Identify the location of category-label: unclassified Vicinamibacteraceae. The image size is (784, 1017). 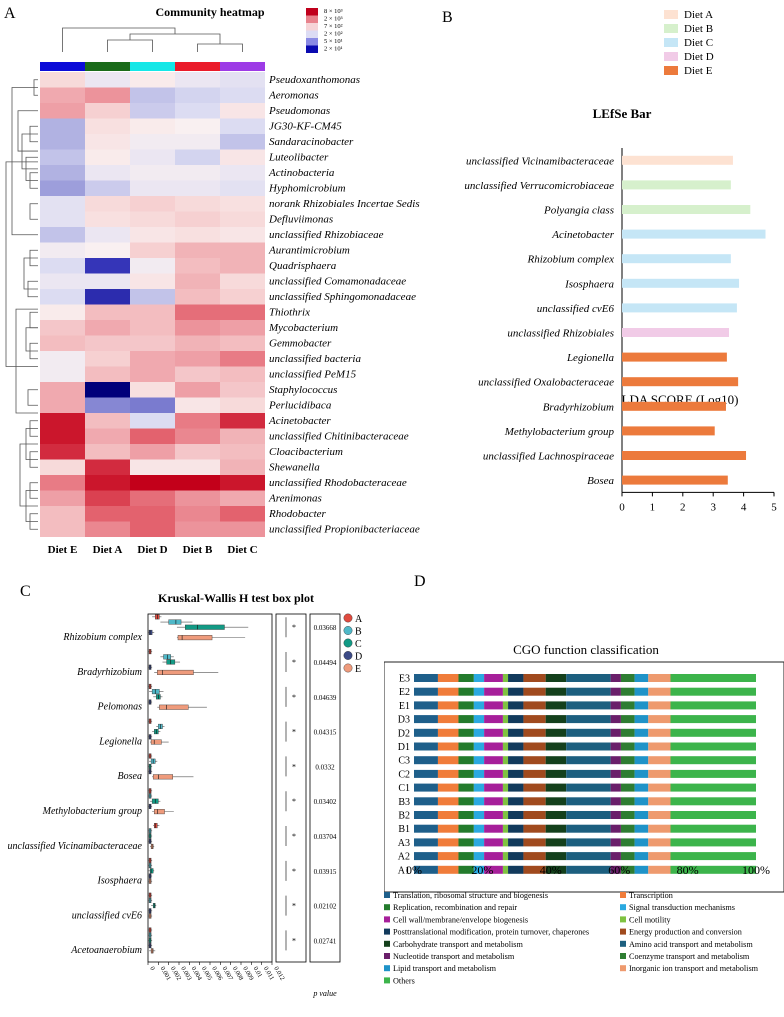
(540, 161).